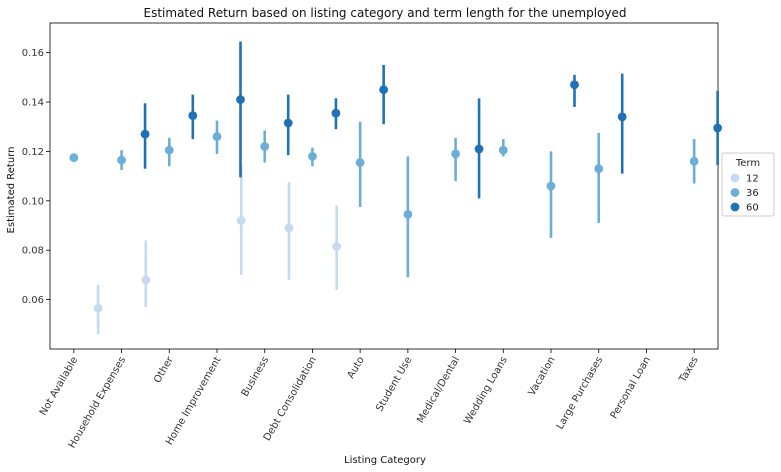 The height and width of the screenshot is (472, 781). I want to click on x-tick-label: Business, so click(256, 377).